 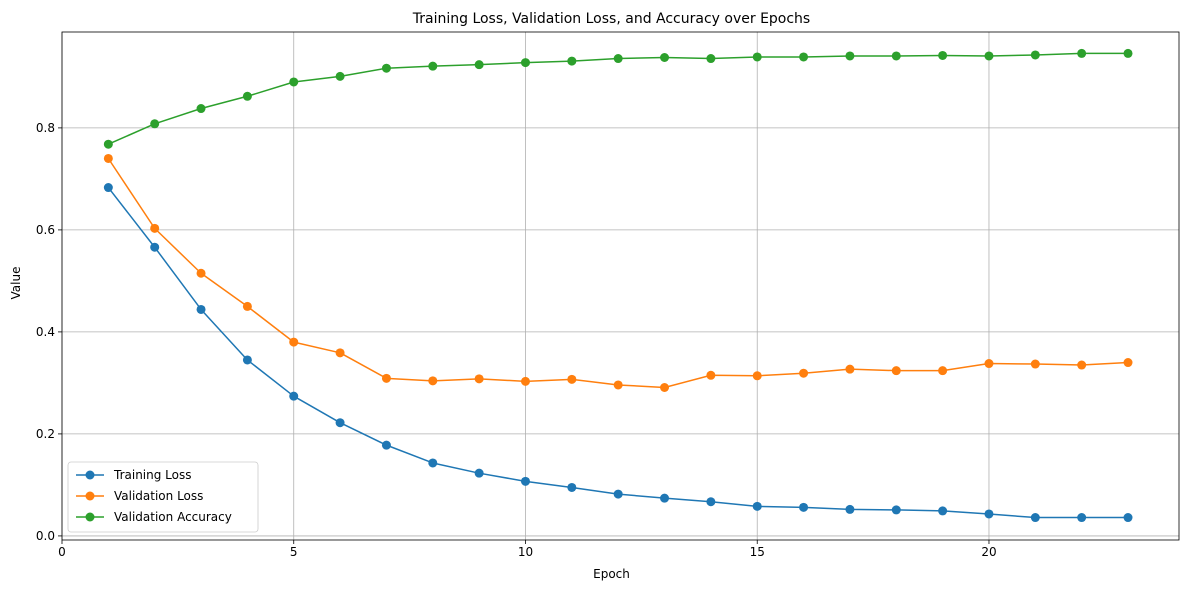 I want to click on y-tick-label: 0.2, so click(x=45, y=434).